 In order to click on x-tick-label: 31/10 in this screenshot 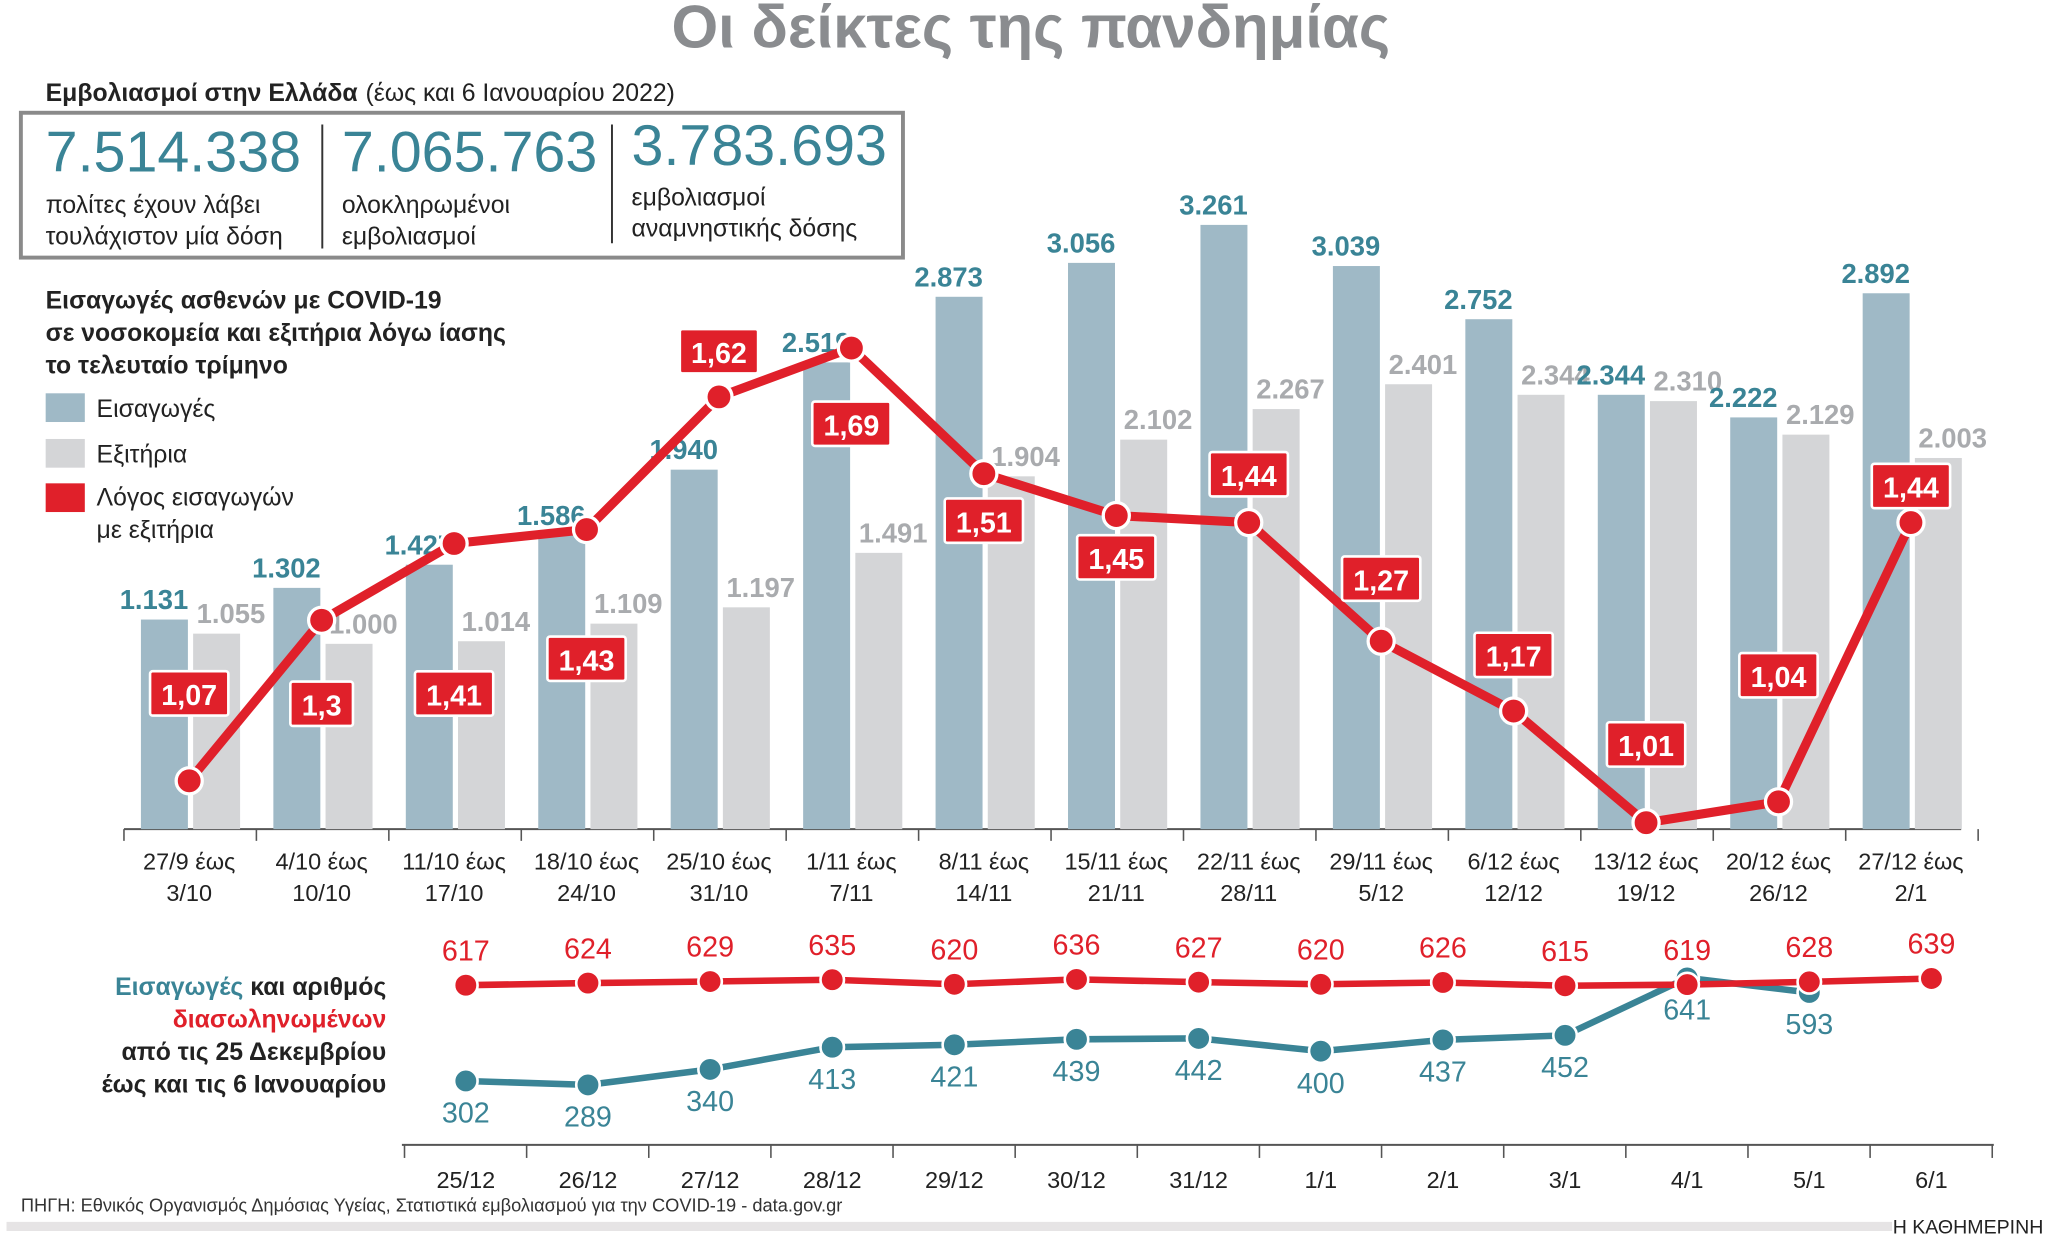, I will do `click(719, 893)`.